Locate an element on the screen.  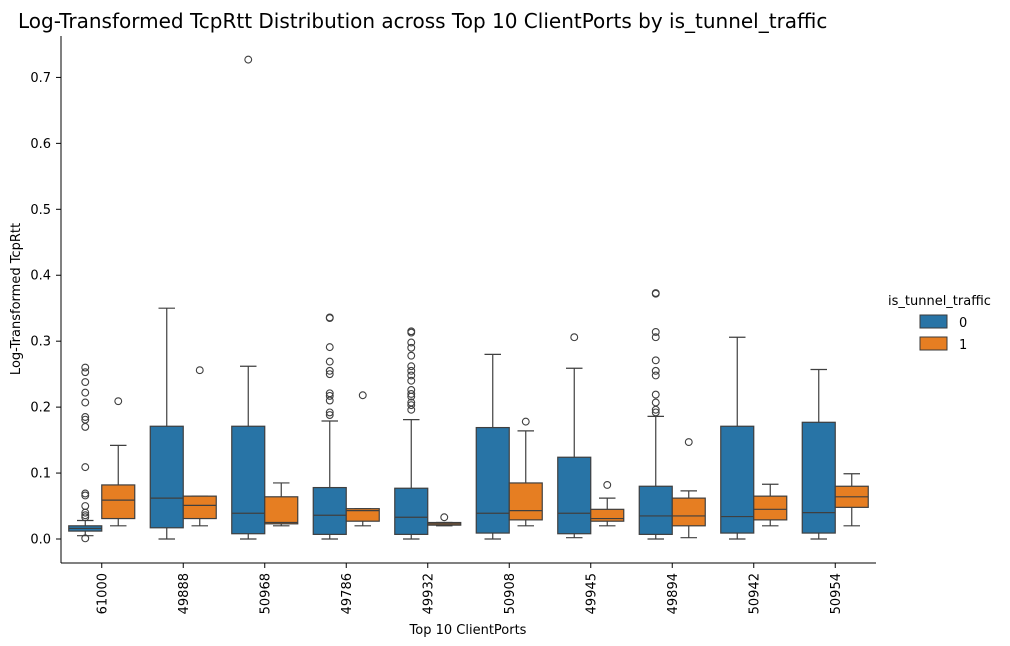
y-tick-label: 0.7 is located at coordinates (40, 78).